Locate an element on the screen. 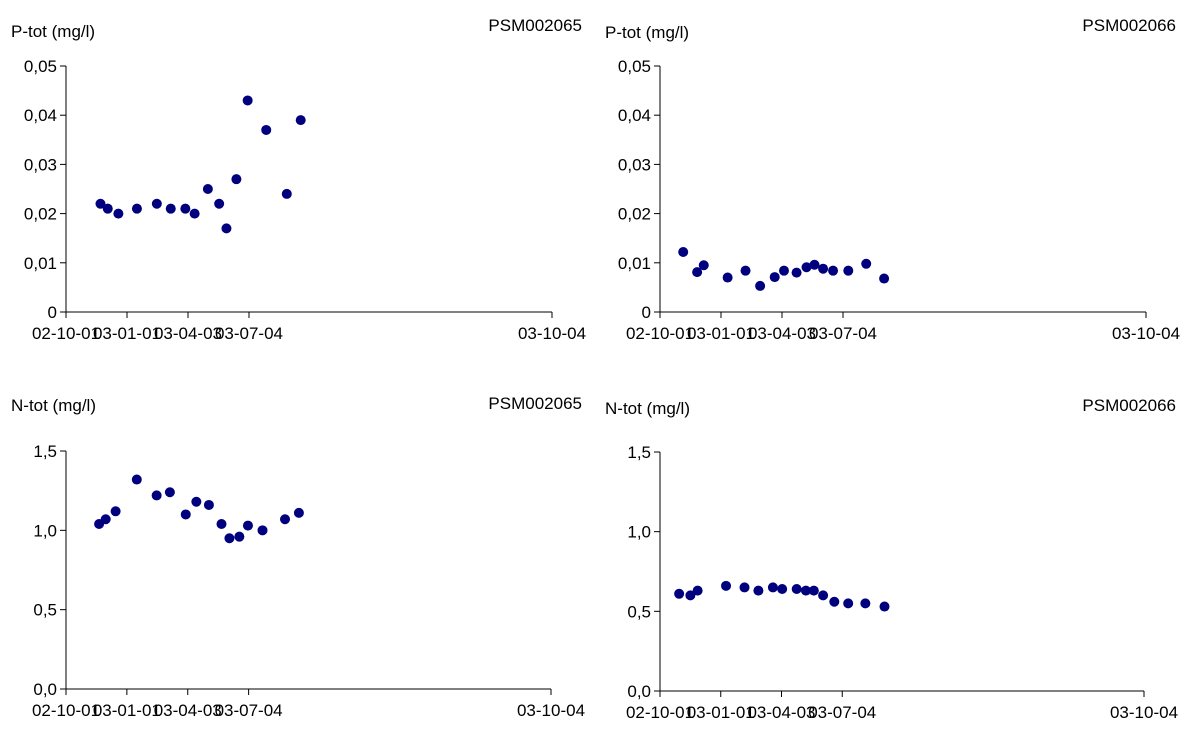 This screenshot has width=1187, height=734. y-tick-label: 0,04 is located at coordinates (634, 115).